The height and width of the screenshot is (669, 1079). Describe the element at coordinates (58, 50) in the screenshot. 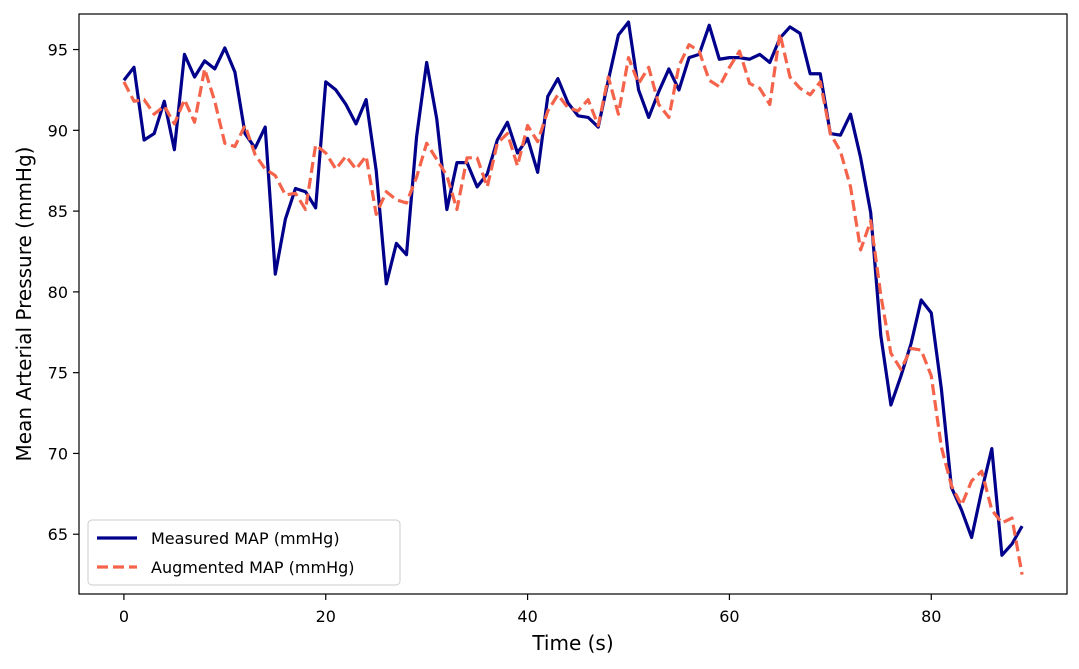

I see `y-tick-label: 95` at that location.